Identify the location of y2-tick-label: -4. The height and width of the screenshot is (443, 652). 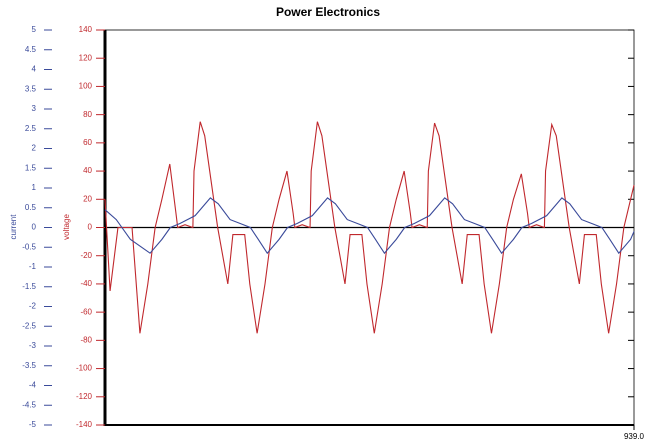
(33, 385).